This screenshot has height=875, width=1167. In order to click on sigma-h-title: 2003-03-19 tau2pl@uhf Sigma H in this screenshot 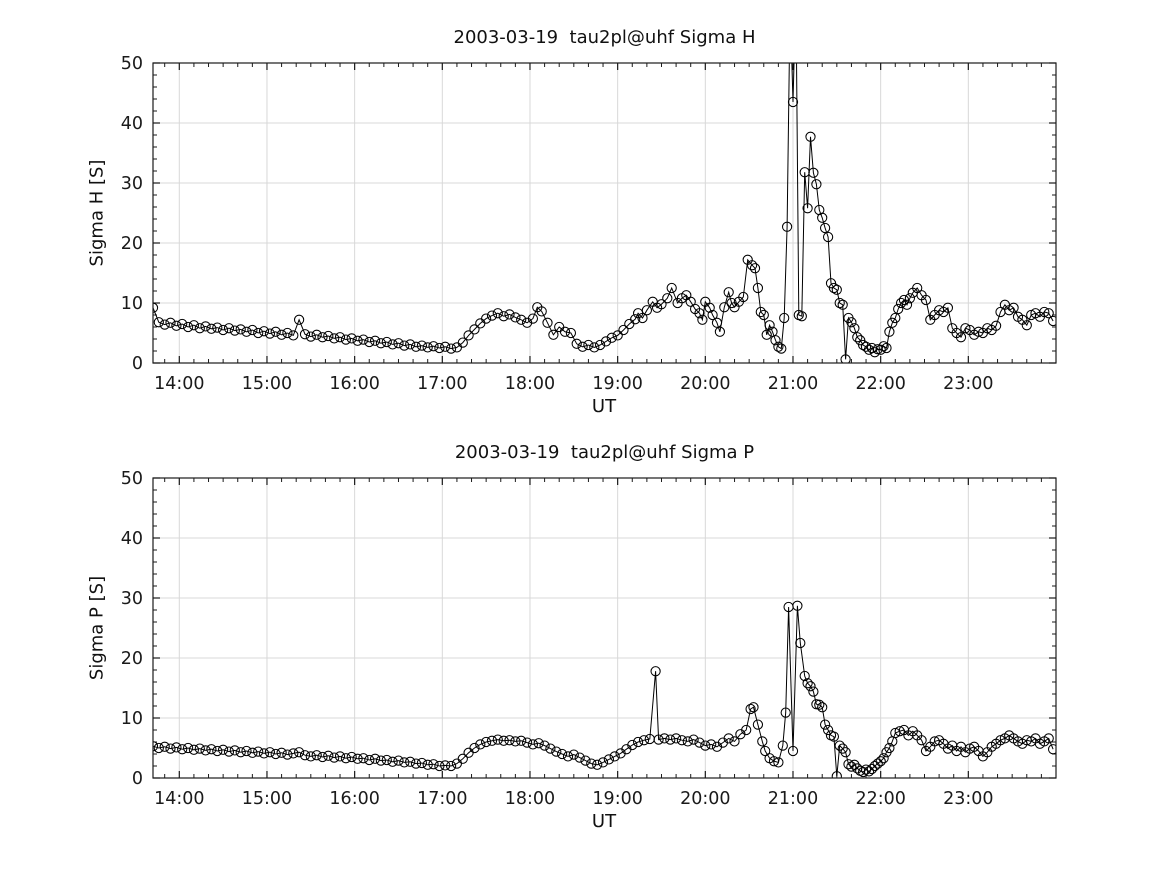, I will do `click(604, 37)`.